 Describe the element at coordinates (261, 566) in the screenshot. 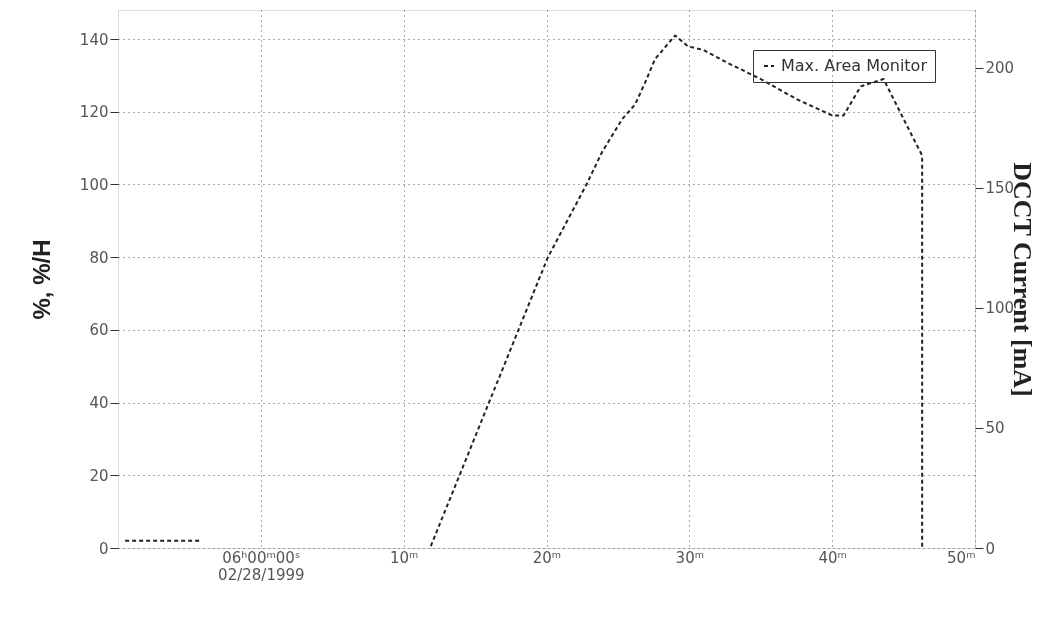

I see `x-tick-label: 06ʰ00ᵐ00ˢ 02/28/1999` at that location.